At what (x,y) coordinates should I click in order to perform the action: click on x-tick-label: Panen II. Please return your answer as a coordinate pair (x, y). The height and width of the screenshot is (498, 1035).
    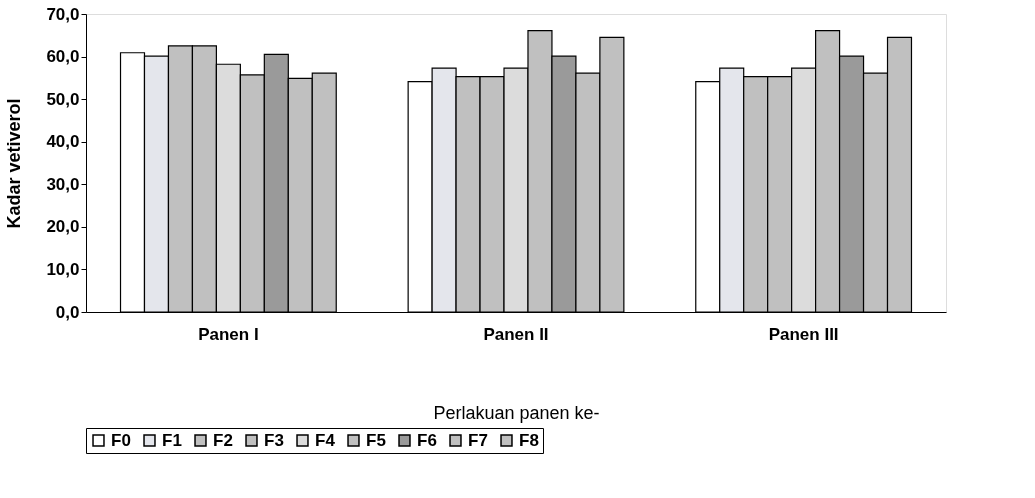
    Looking at the image, I should click on (516, 334).